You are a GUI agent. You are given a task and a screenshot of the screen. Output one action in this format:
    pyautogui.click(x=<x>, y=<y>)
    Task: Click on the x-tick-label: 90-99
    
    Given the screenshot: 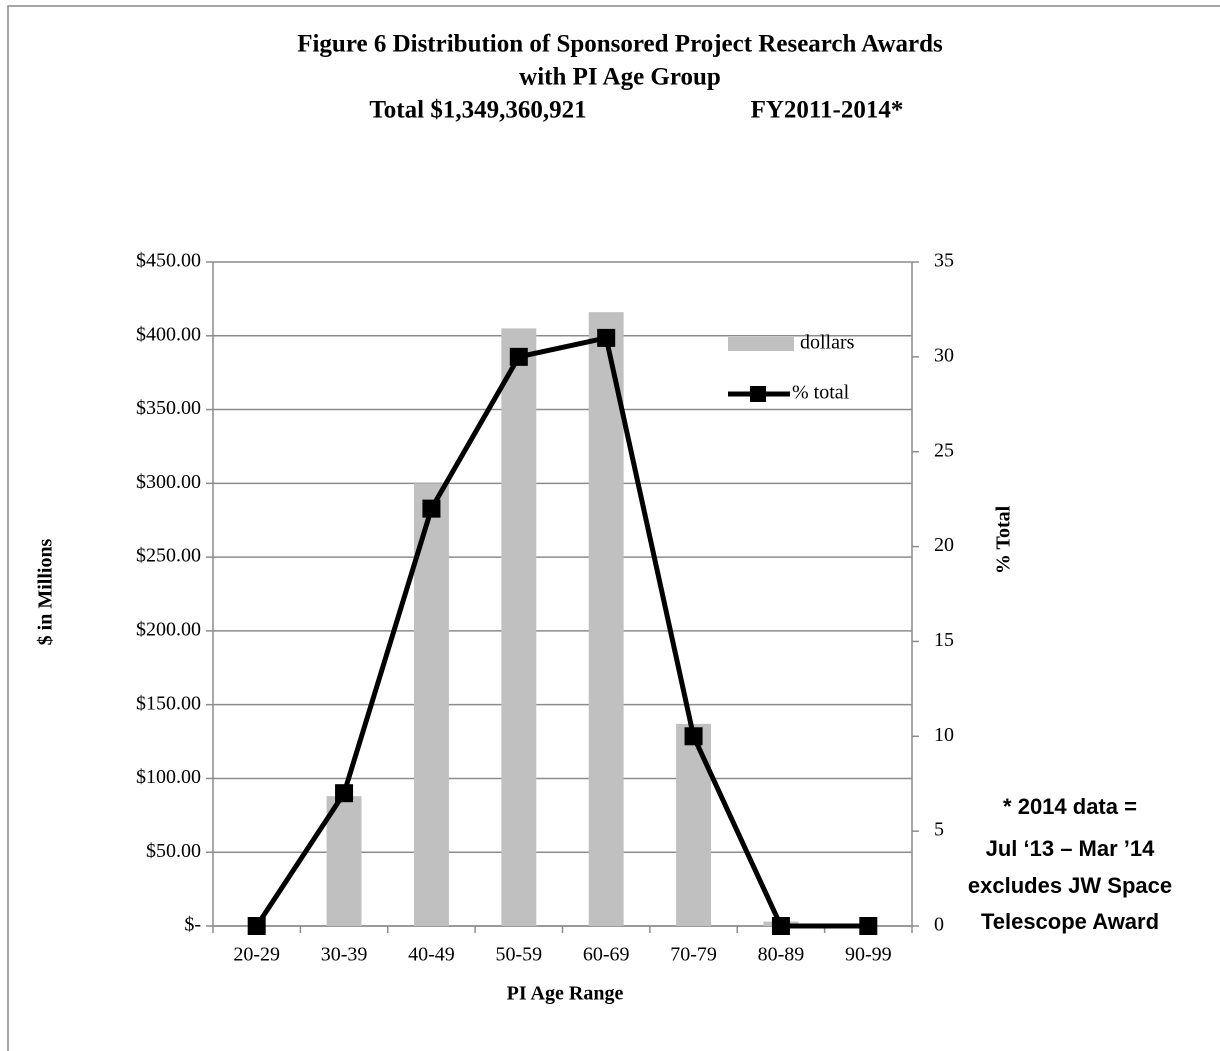 What is the action you would take?
    pyautogui.click(x=868, y=955)
    